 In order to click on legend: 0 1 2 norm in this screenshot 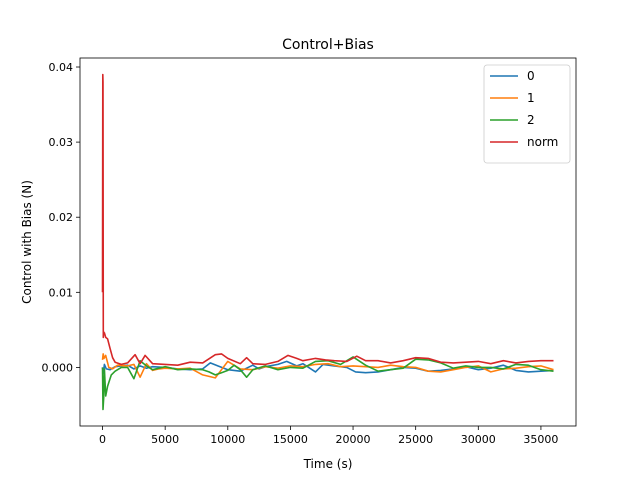, I will do `click(527, 114)`.